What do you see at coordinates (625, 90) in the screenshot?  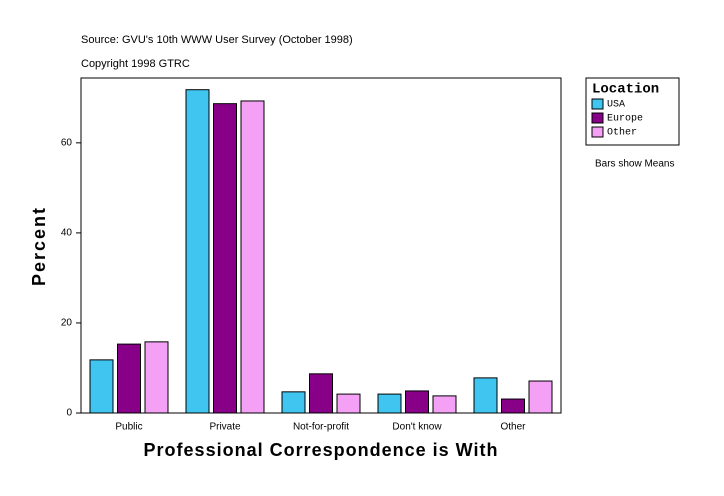 I see `legend-title: Location` at bounding box center [625, 90].